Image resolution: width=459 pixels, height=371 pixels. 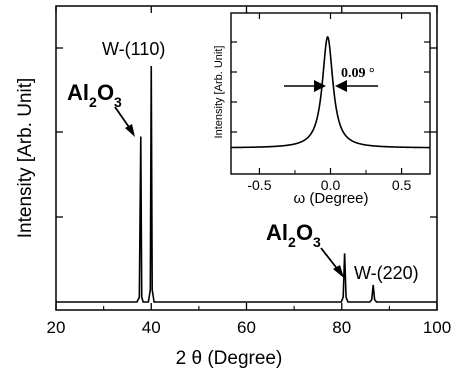 I want to click on inset-series-line, so click(x=330, y=92).